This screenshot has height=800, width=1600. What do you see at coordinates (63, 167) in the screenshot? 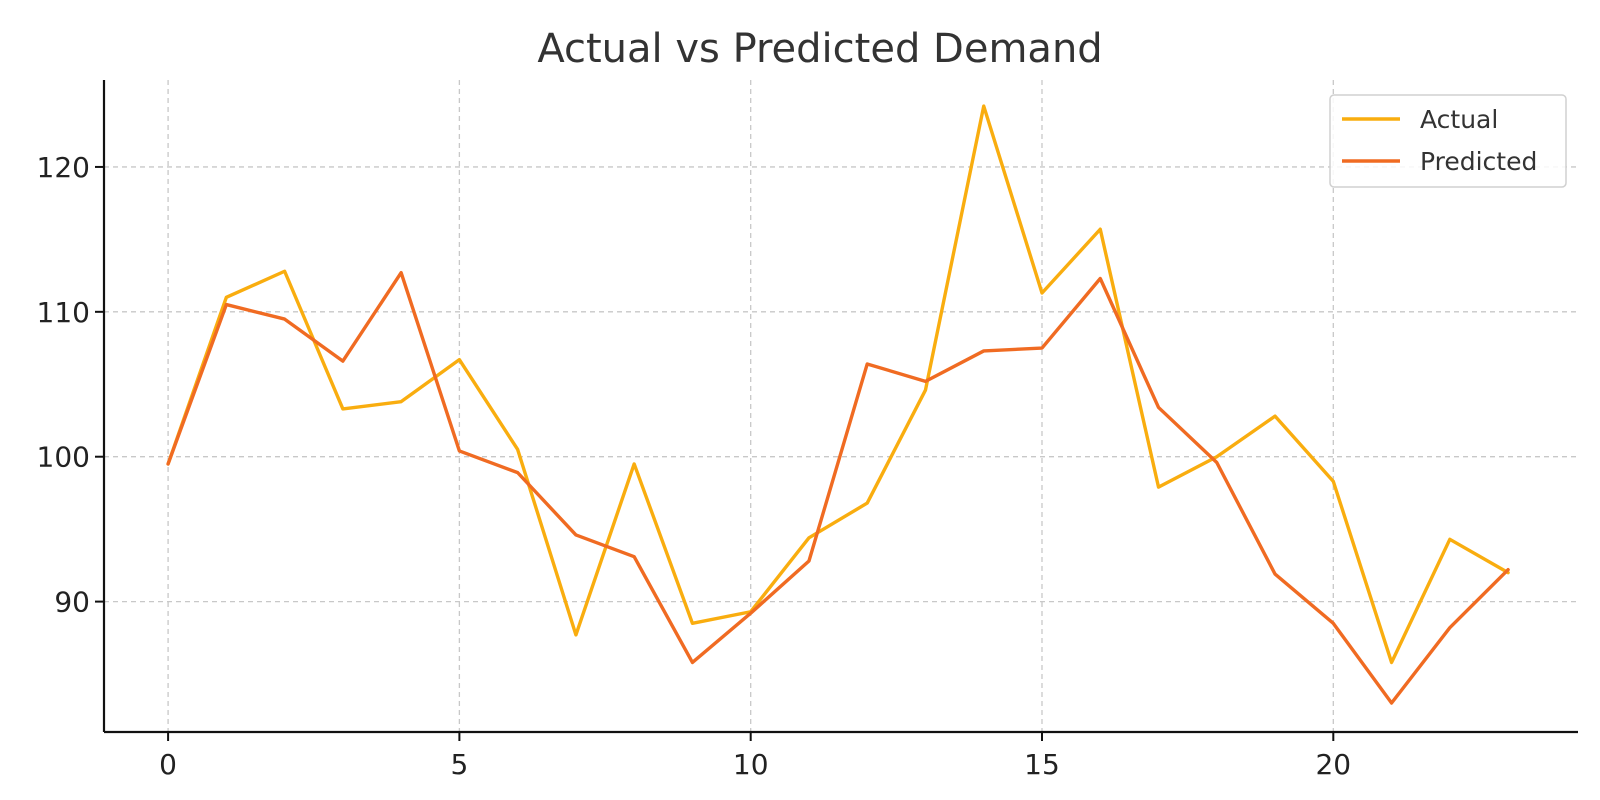
I see `y-tick-label: 120` at bounding box center [63, 167].